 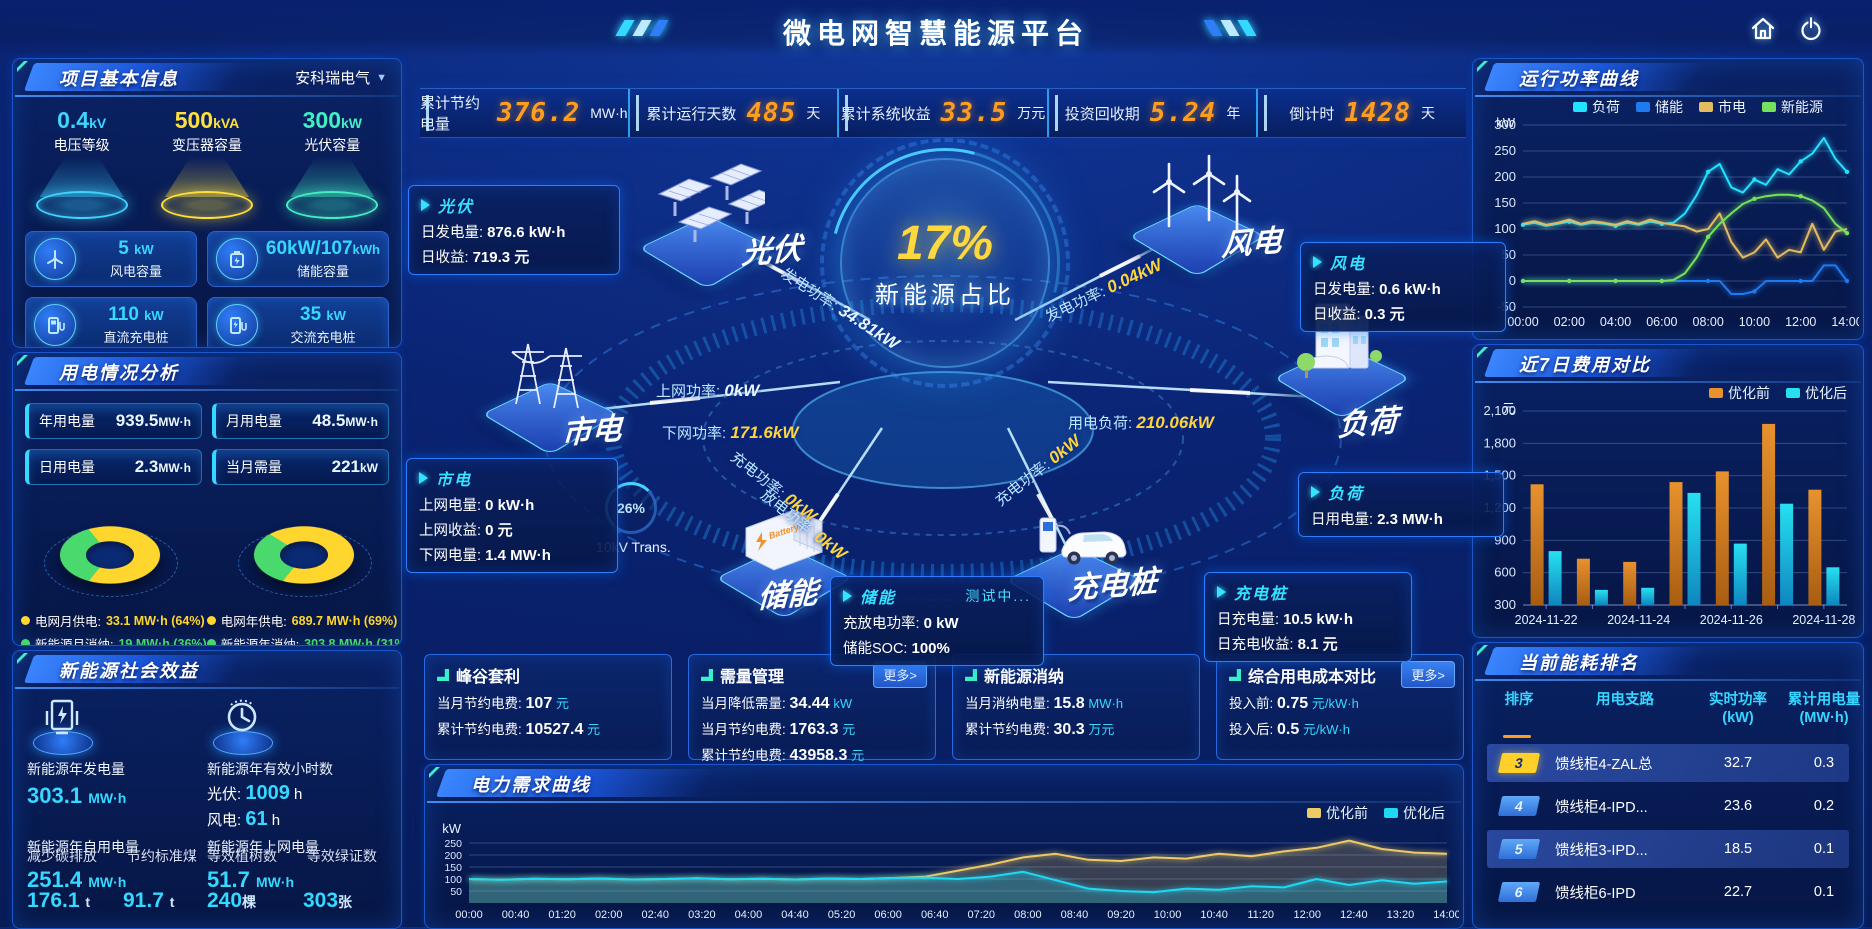 I want to click on table-row: 4 馈线柜4-IPD... 23.6 0.2, so click(x=1668, y=806).